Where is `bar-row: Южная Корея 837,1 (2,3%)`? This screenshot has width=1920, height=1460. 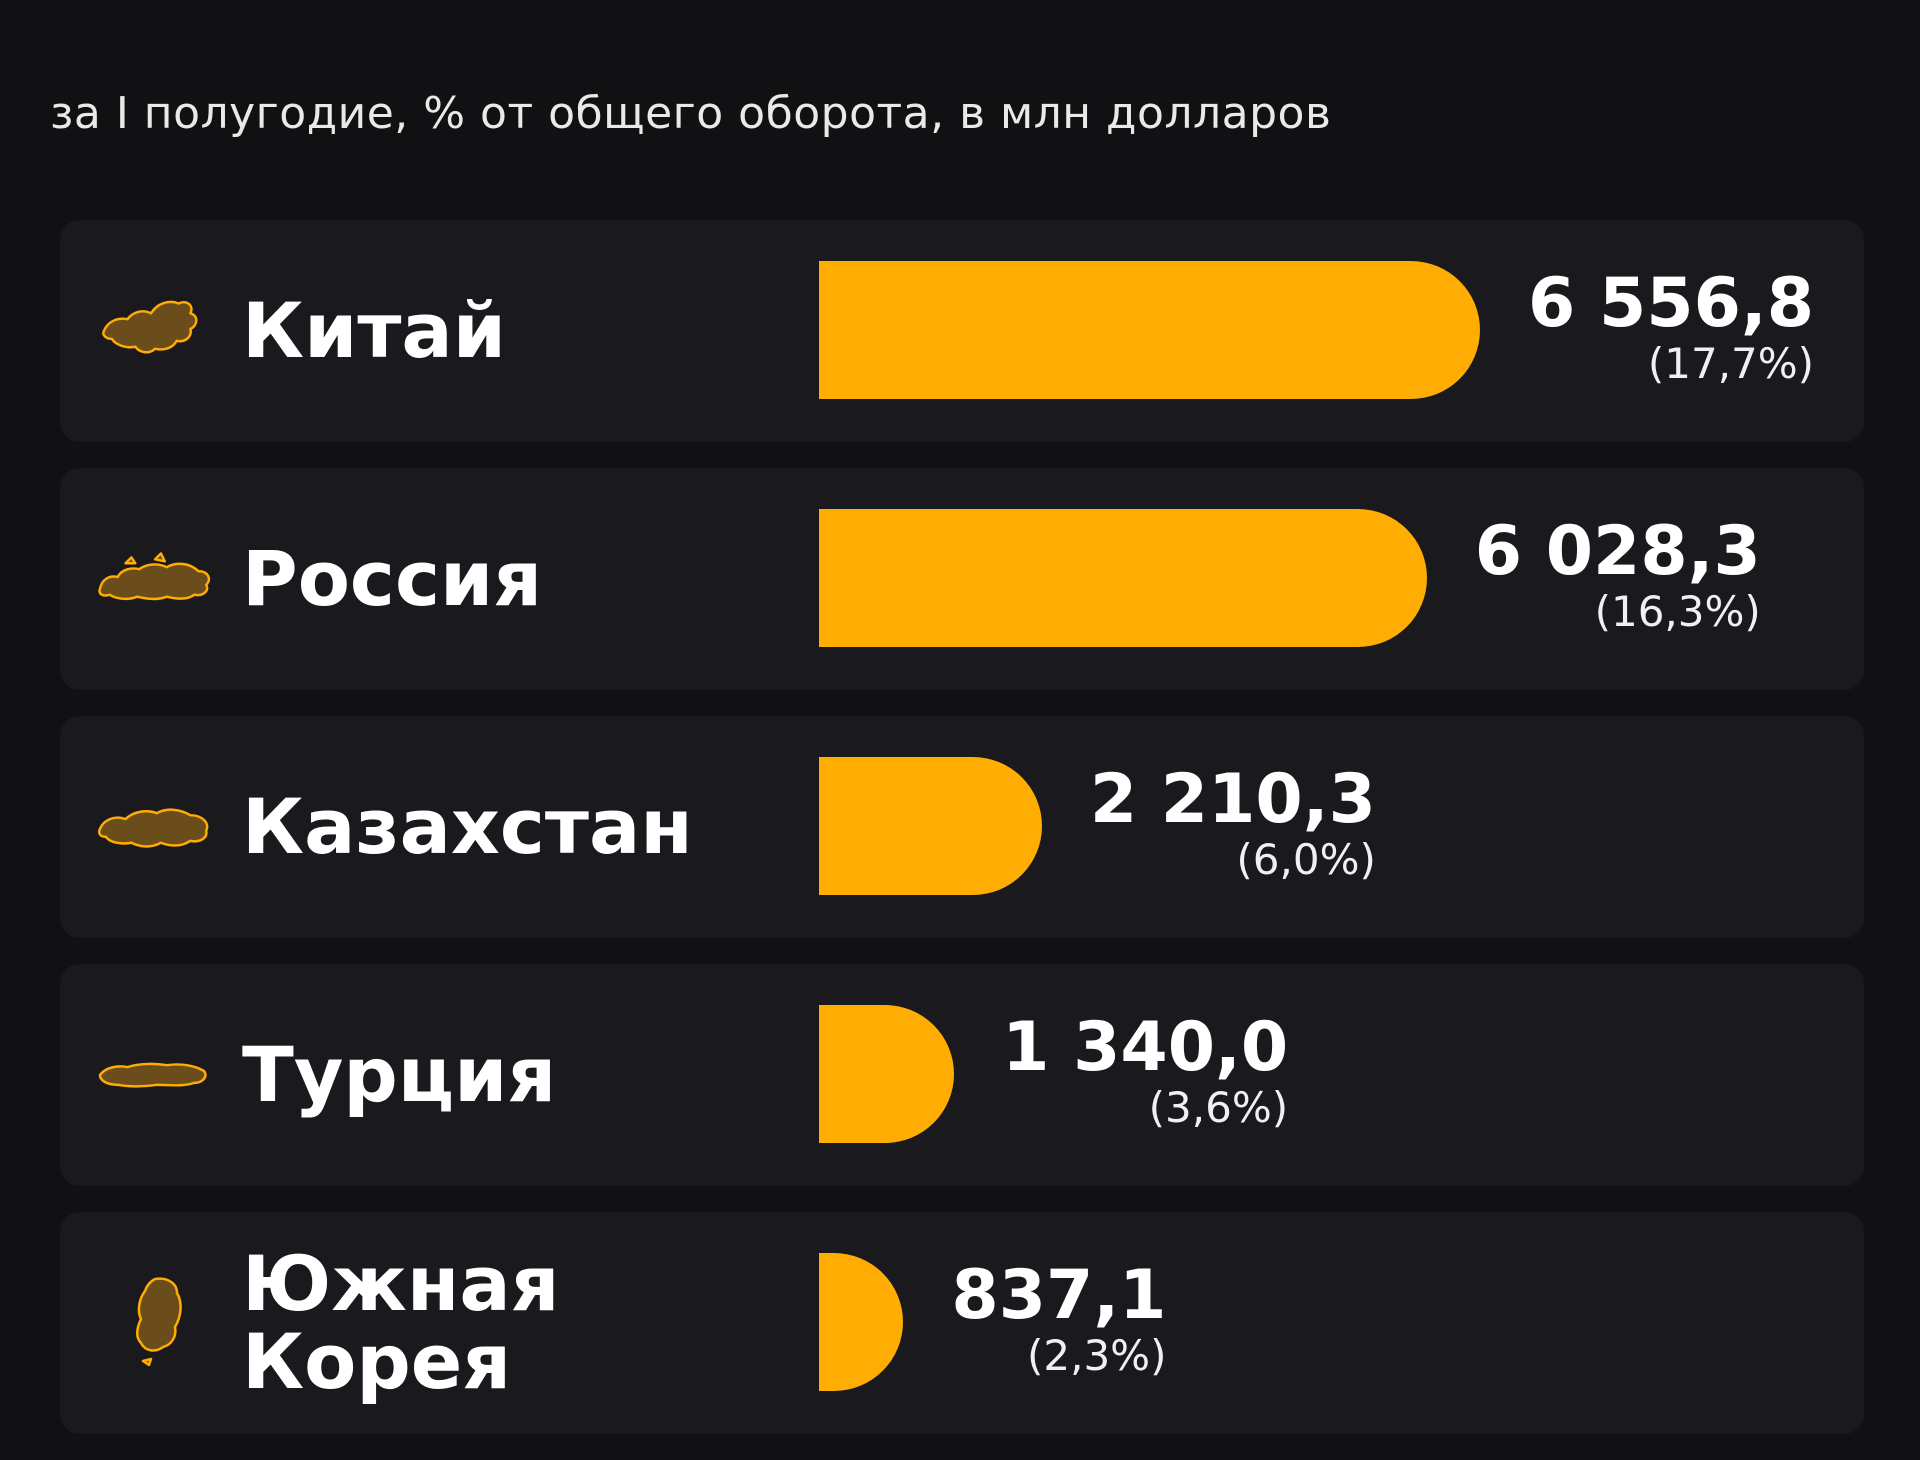
bar-row: Южная Корея 837,1 (2,3%) is located at coordinates (962, 1323).